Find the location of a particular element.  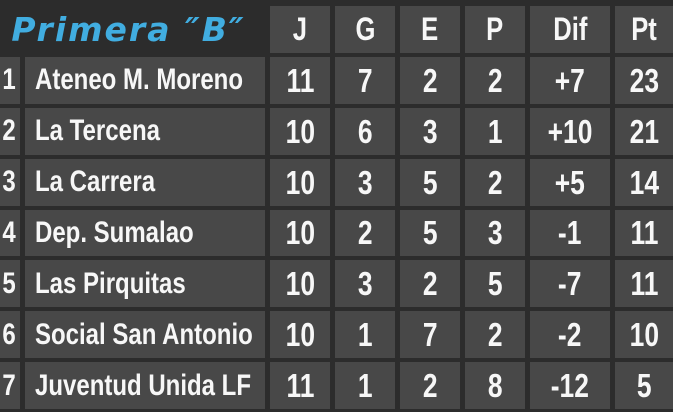

points-cell: 23 is located at coordinates (644, 80).